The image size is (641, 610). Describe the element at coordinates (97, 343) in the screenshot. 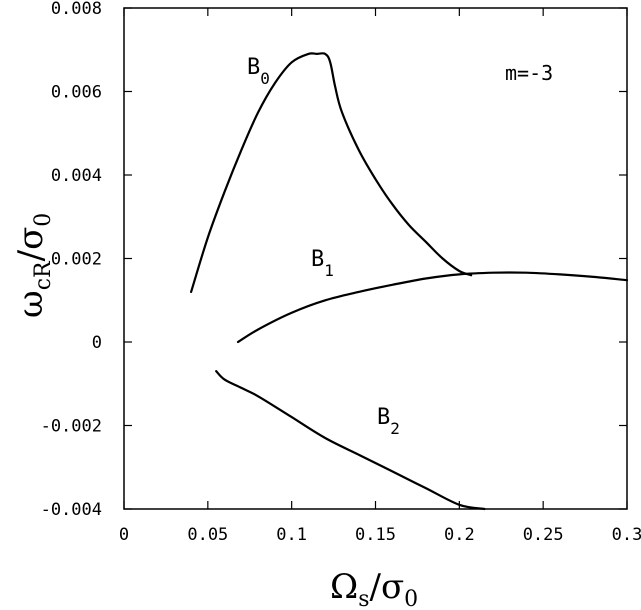

I see `y-tick-label: 0` at that location.